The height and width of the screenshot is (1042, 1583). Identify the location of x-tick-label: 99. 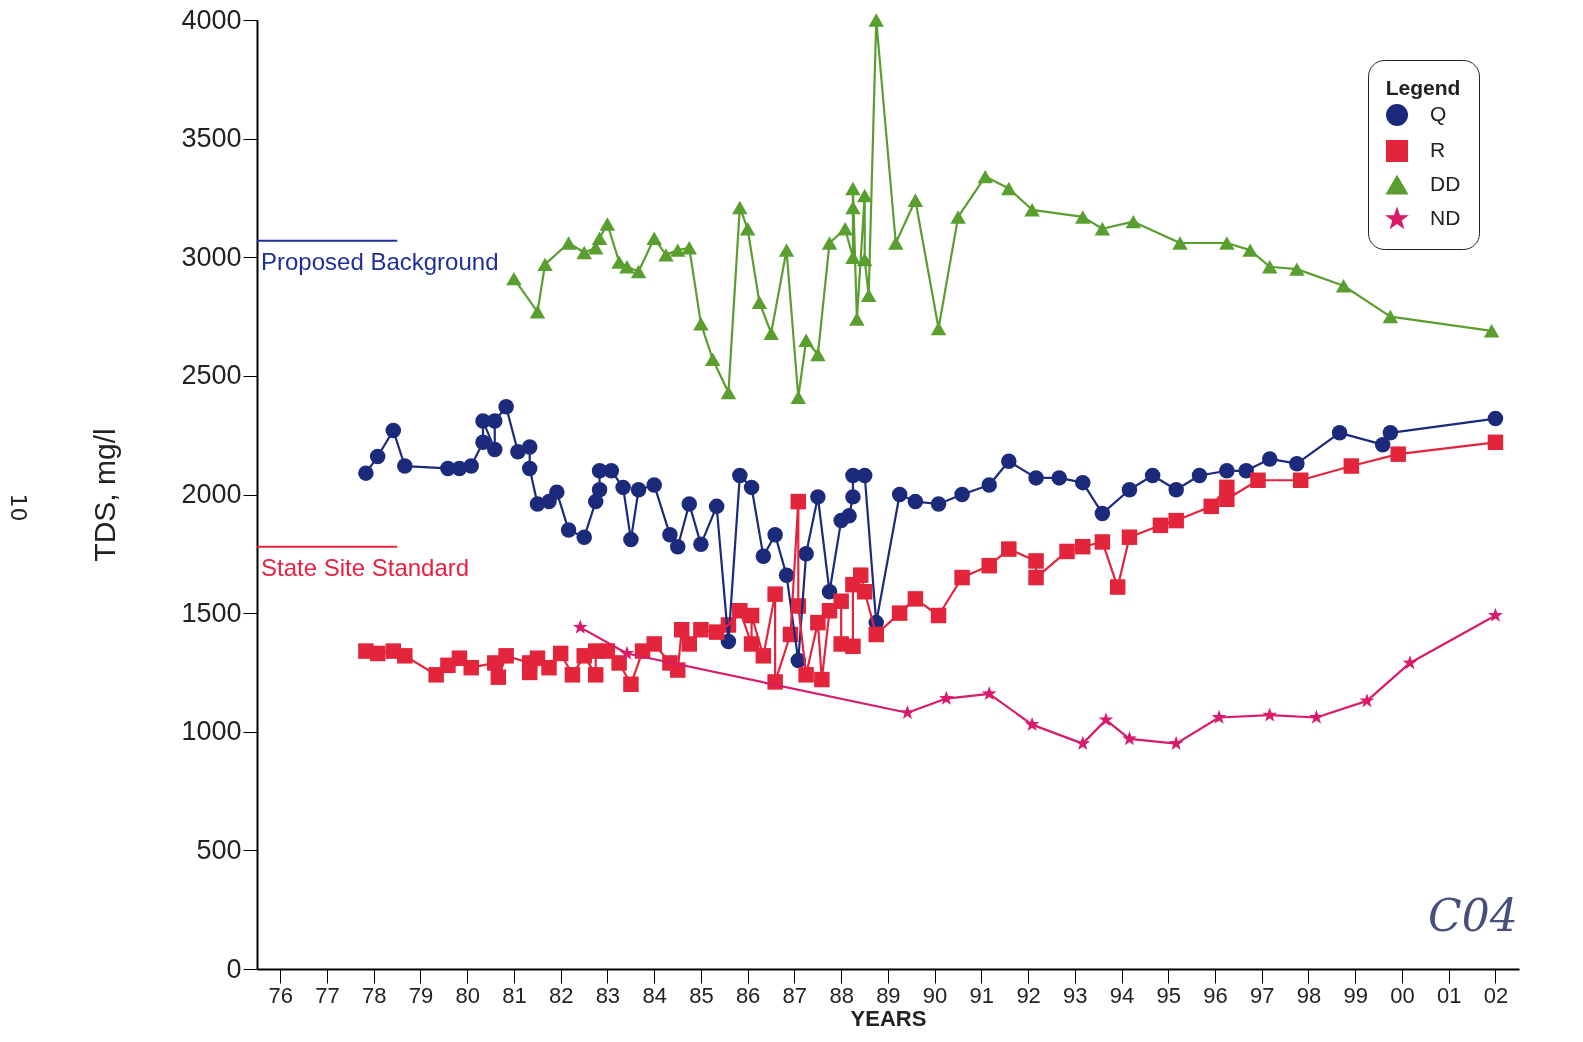
(1355, 995).